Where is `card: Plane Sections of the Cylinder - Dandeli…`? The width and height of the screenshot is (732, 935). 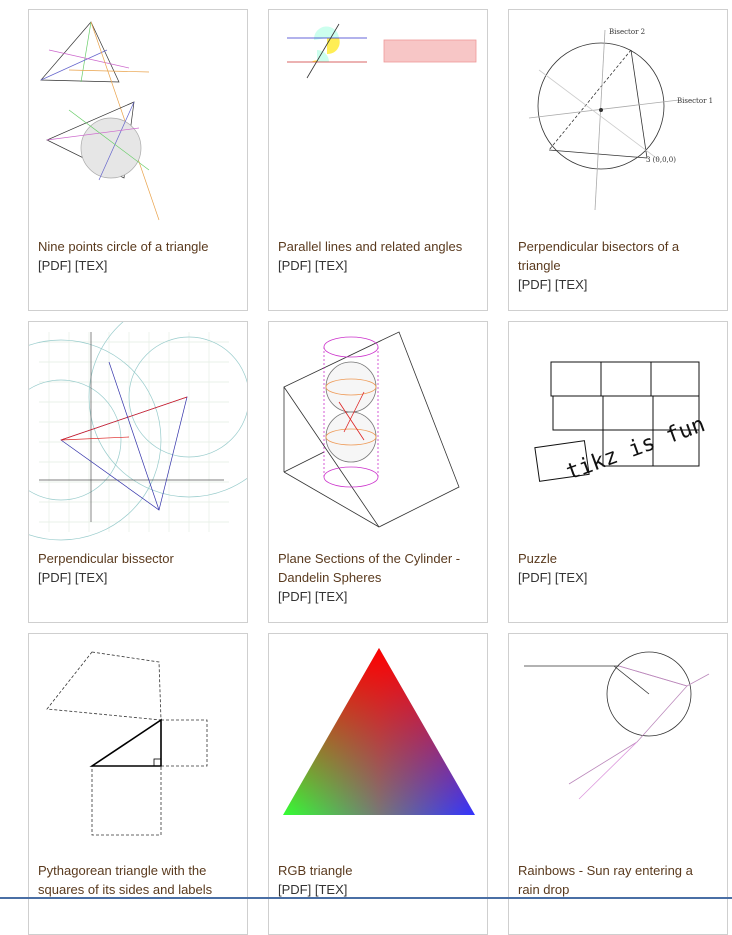 card: Plane Sections of the Cylinder - Dandeli… is located at coordinates (378, 472).